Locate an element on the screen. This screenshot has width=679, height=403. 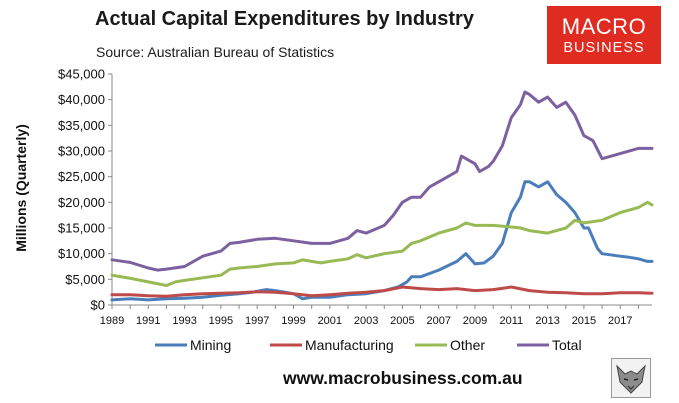
legend-label-other: Other is located at coordinates (467, 345).